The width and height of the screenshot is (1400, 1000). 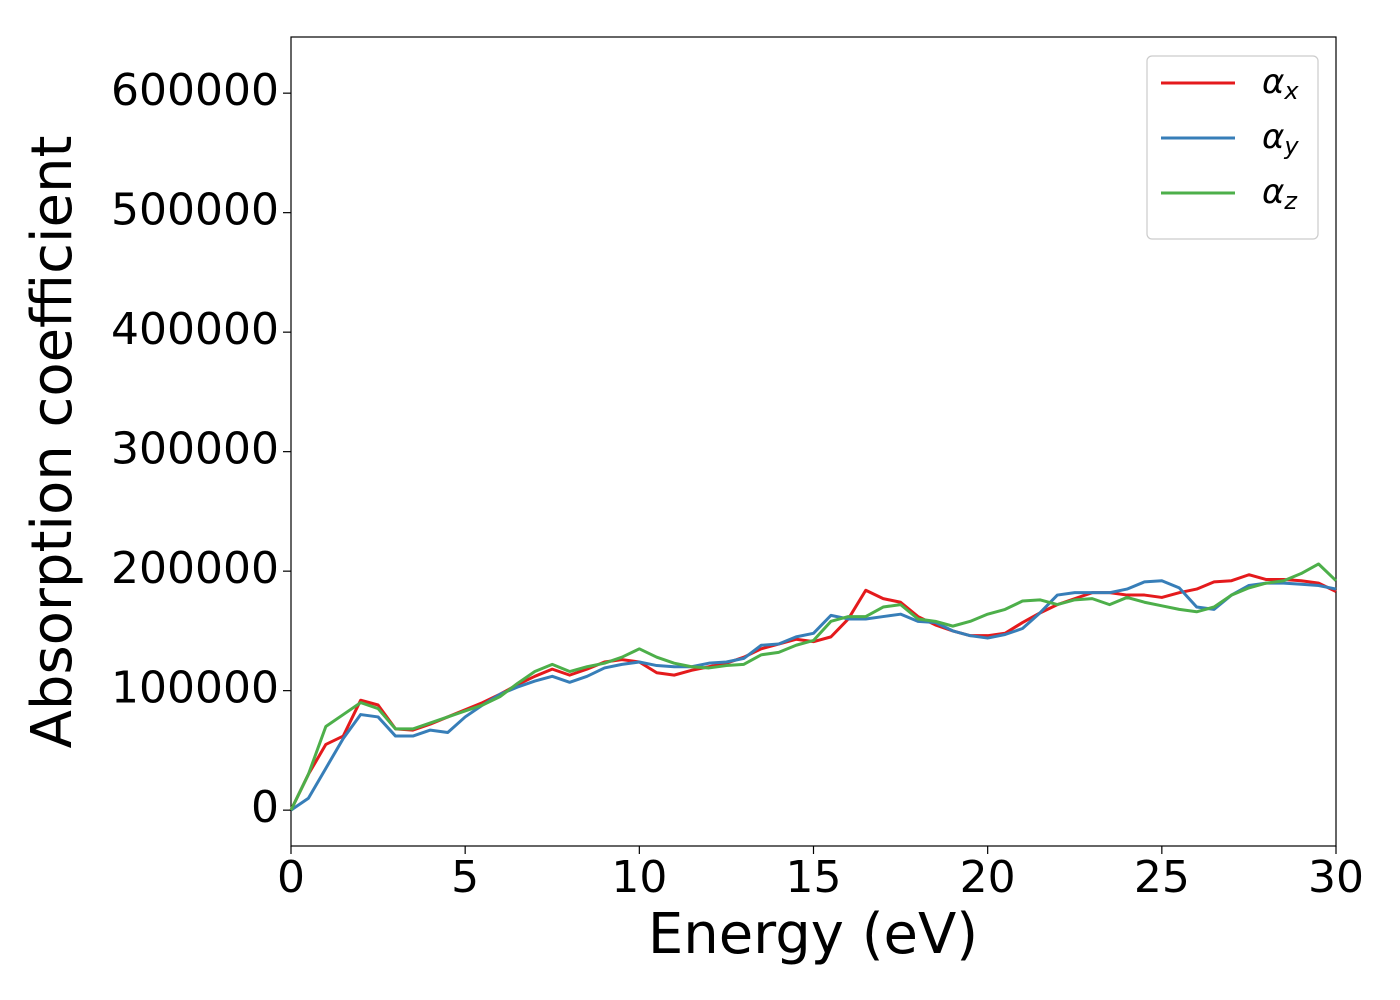 What do you see at coordinates (291, 877) in the screenshot?
I see `x-tick-label: 0` at bounding box center [291, 877].